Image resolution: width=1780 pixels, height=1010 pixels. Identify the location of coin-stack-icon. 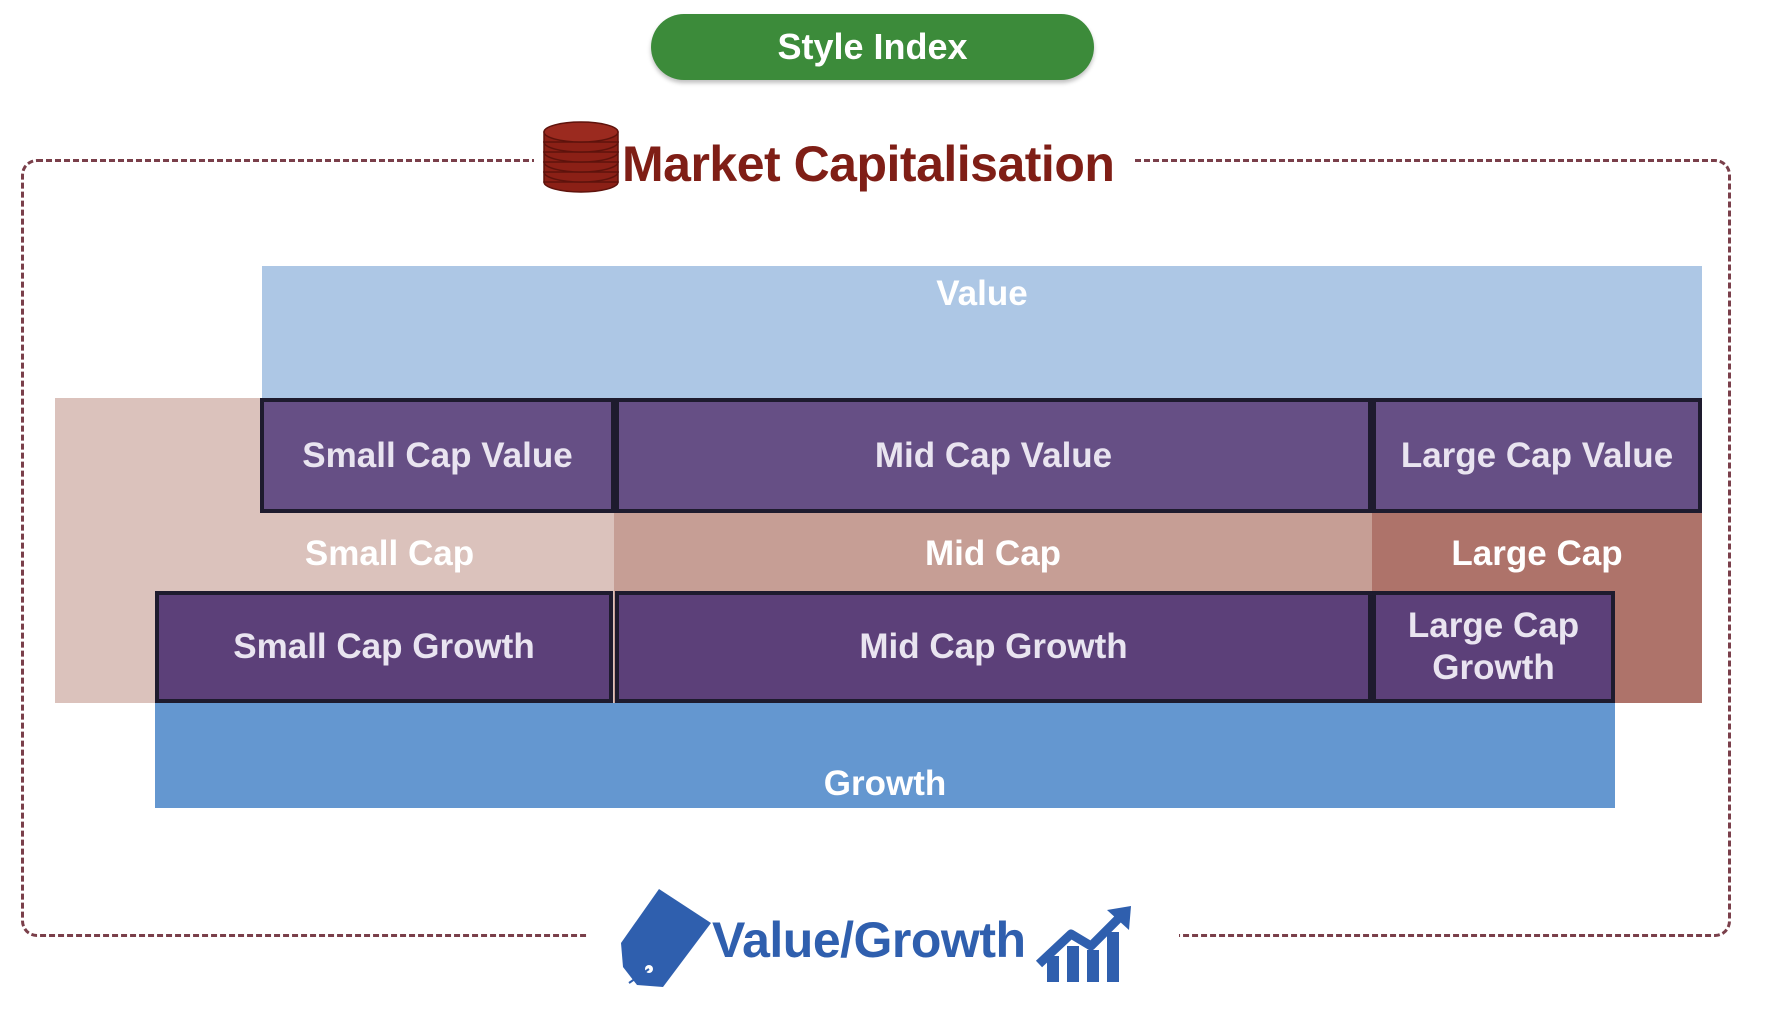
(581, 157).